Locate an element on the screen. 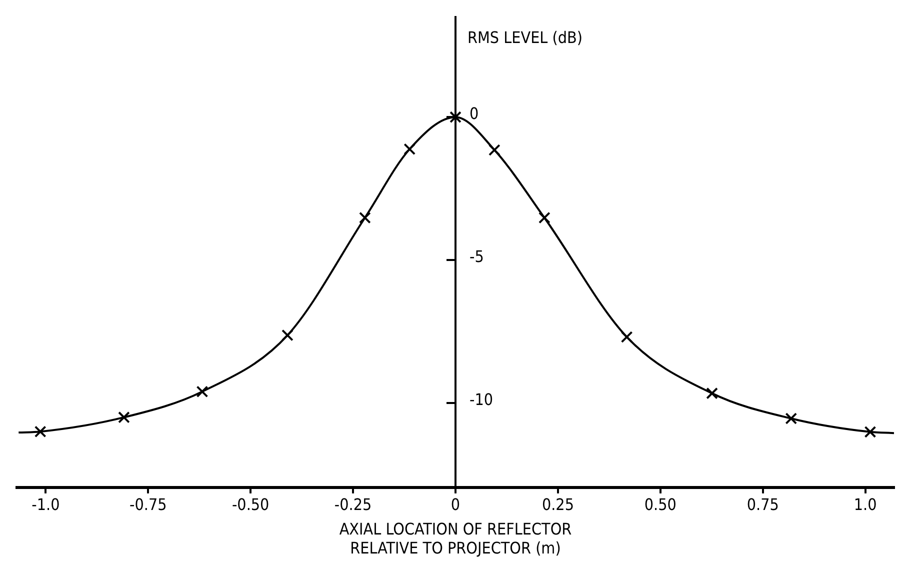 The width and height of the screenshot is (913, 572). x-tick-label: 0 is located at coordinates (455, 504).